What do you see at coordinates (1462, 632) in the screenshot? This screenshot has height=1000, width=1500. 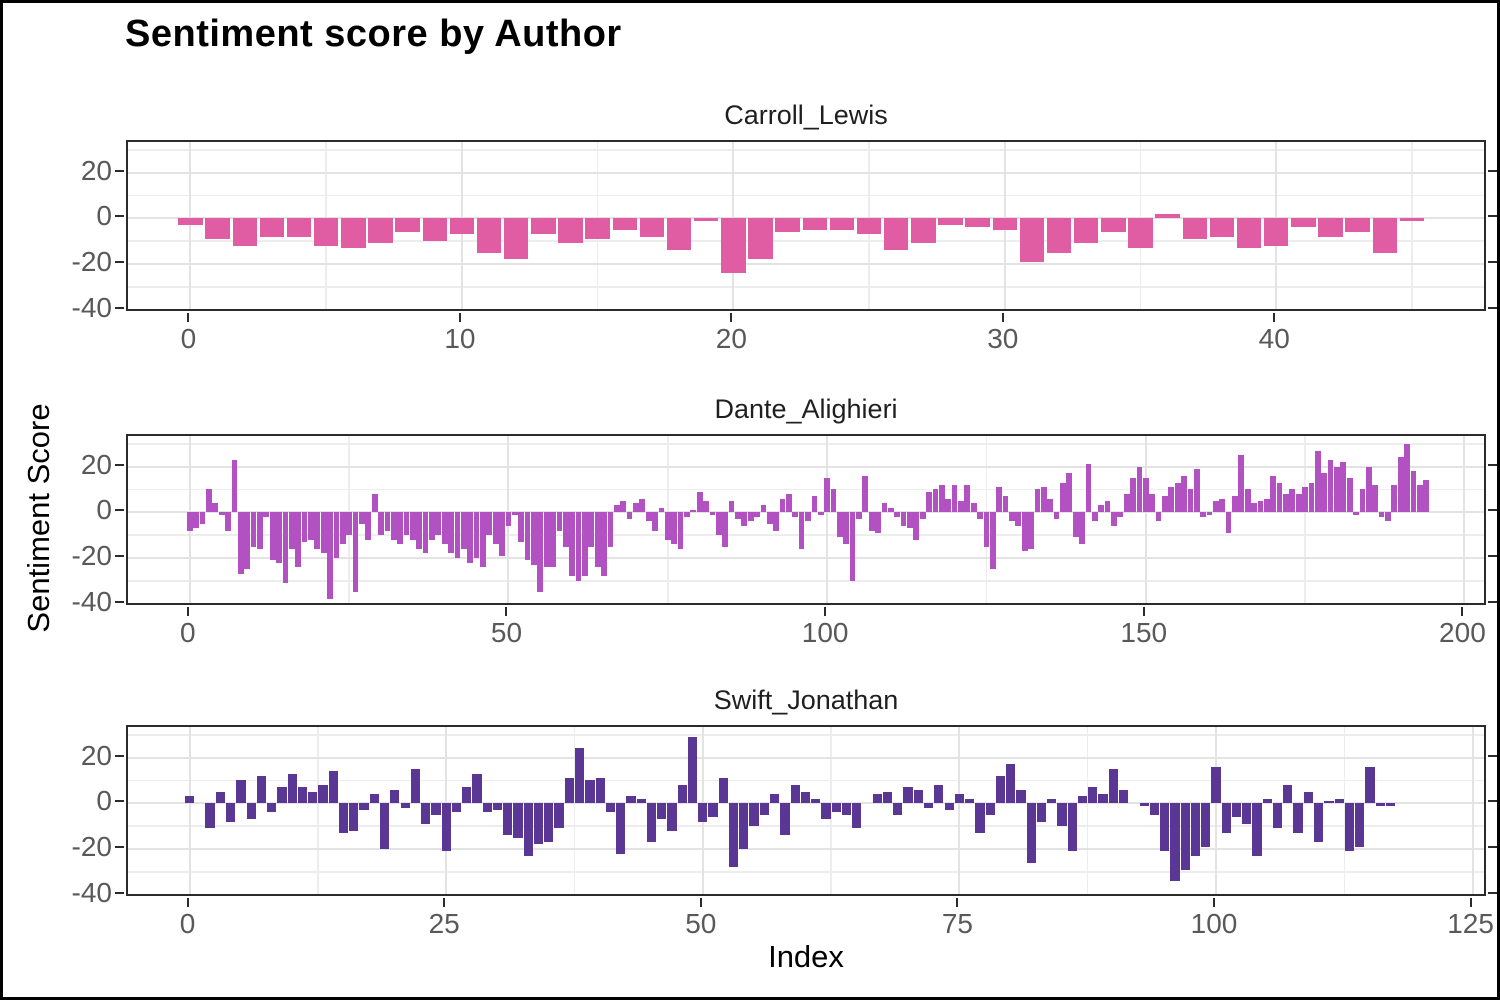 I see `x-tick-label: 200` at bounding box center [1462, 632].